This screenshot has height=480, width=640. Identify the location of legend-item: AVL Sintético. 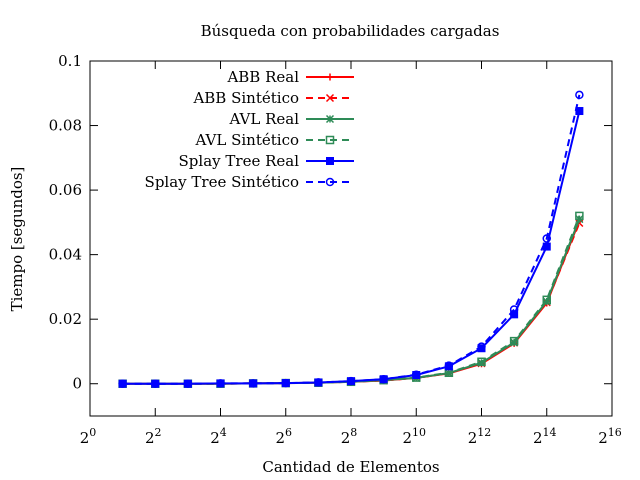
(274, 140).